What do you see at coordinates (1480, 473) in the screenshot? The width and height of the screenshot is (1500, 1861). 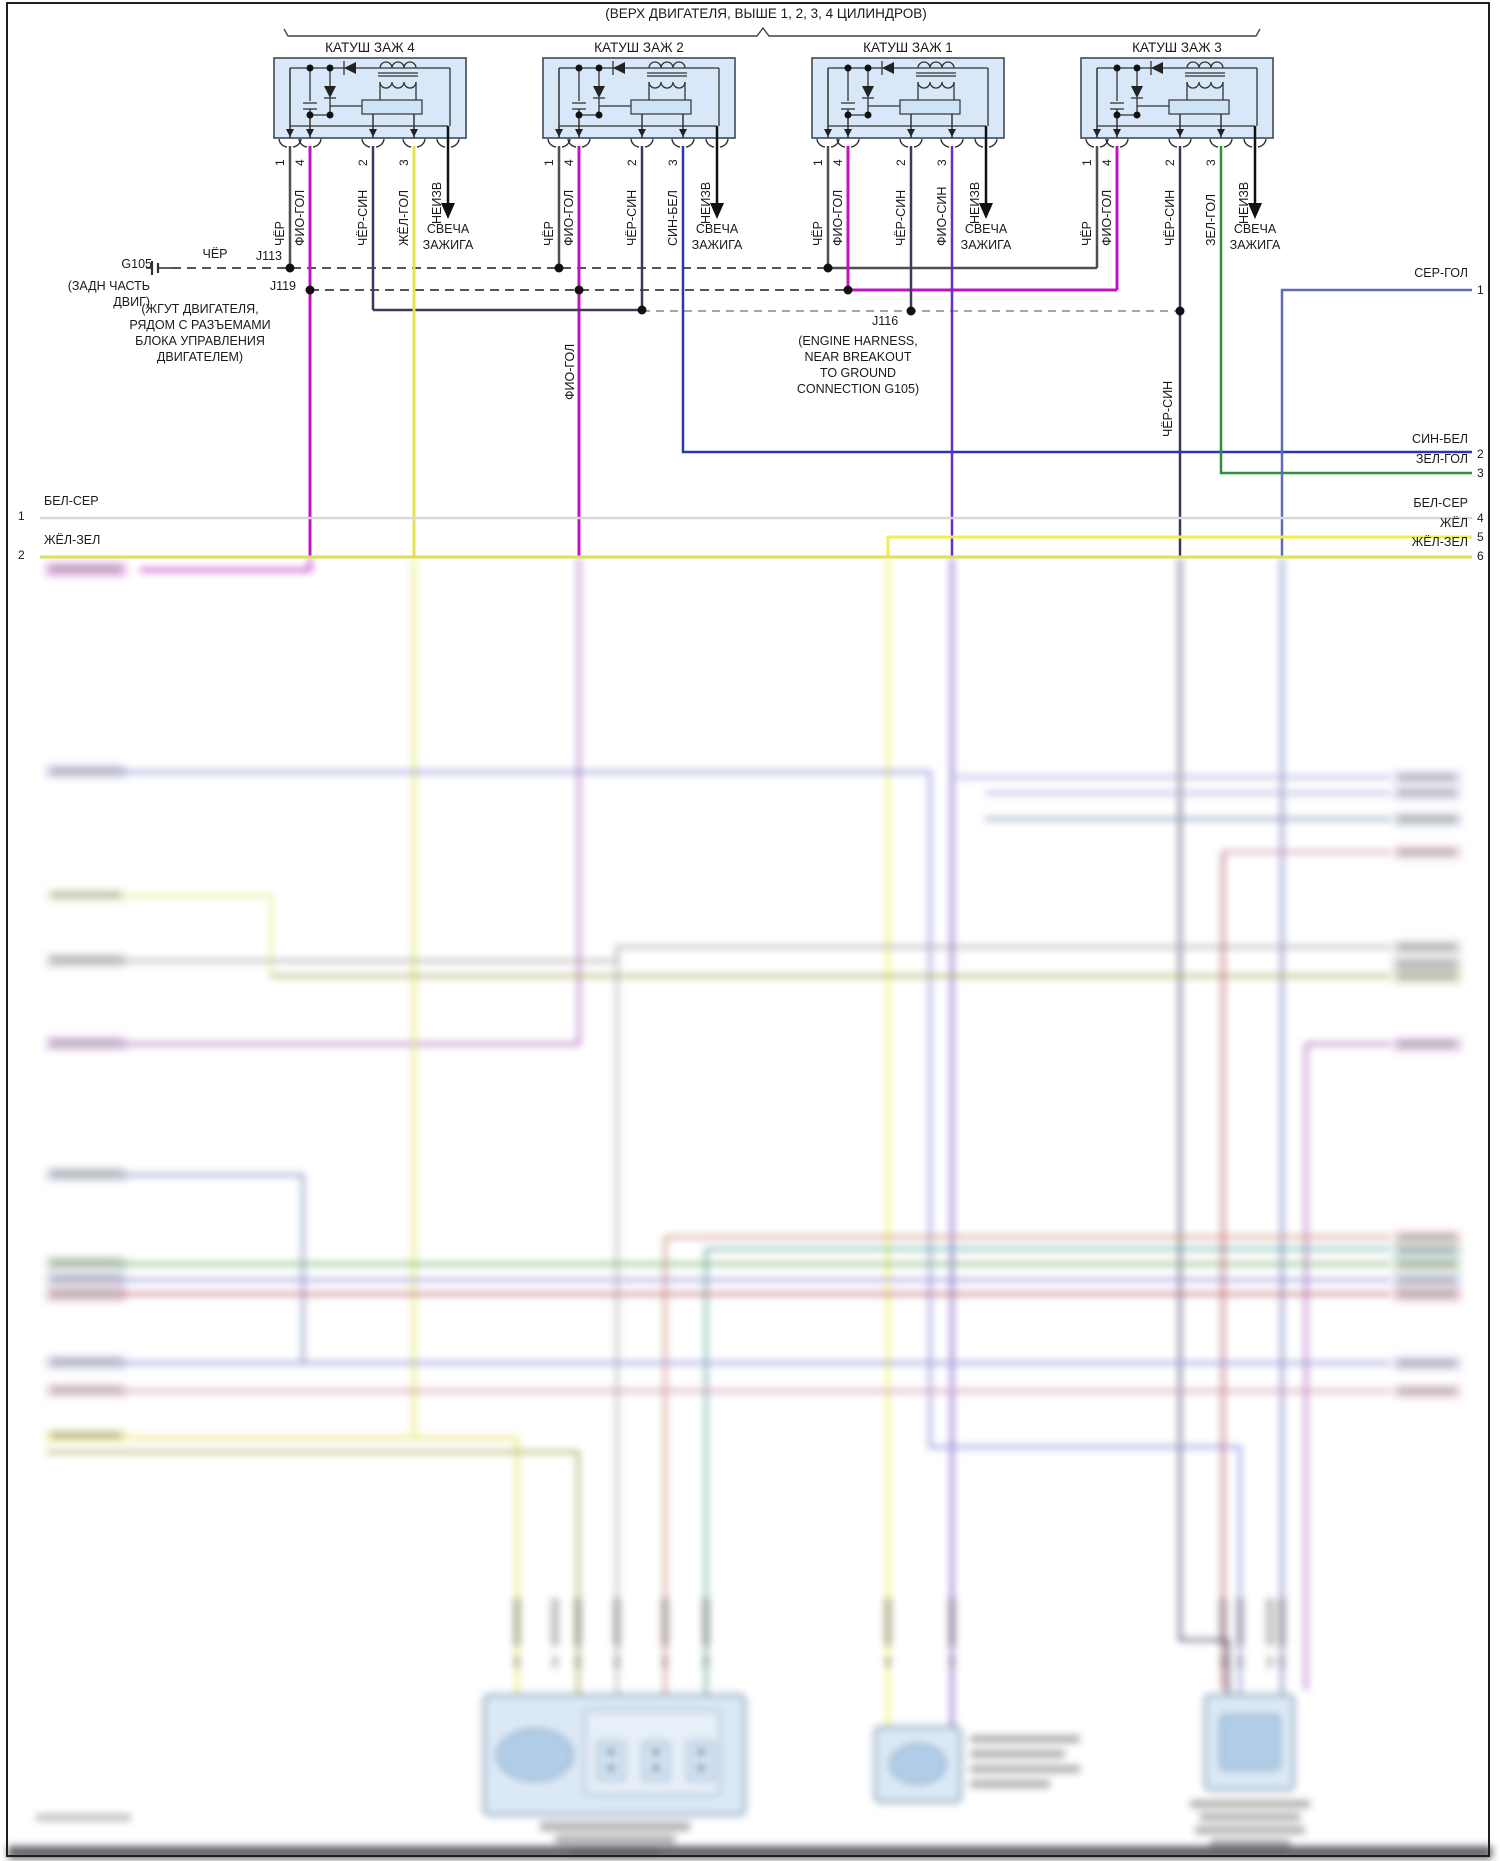 I see `right-row-3-pin: 3` at bounding box center [1480, 473].